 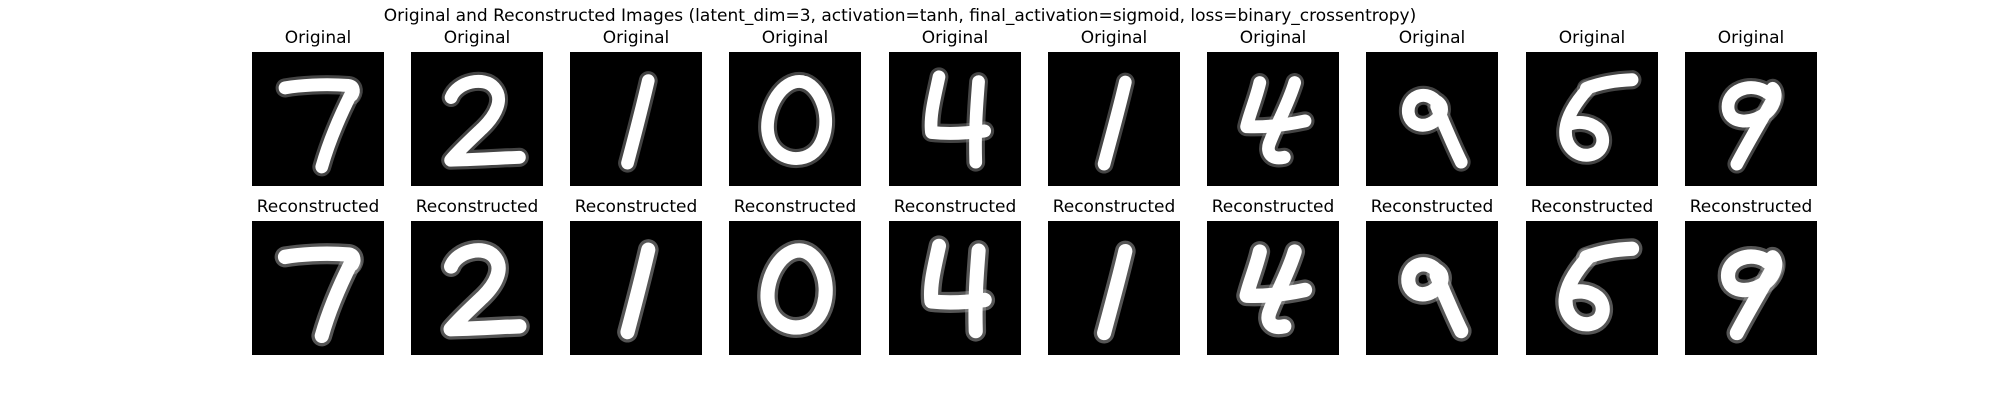 I want to click on original-title-10: Original, so click(x=1751, y=38).